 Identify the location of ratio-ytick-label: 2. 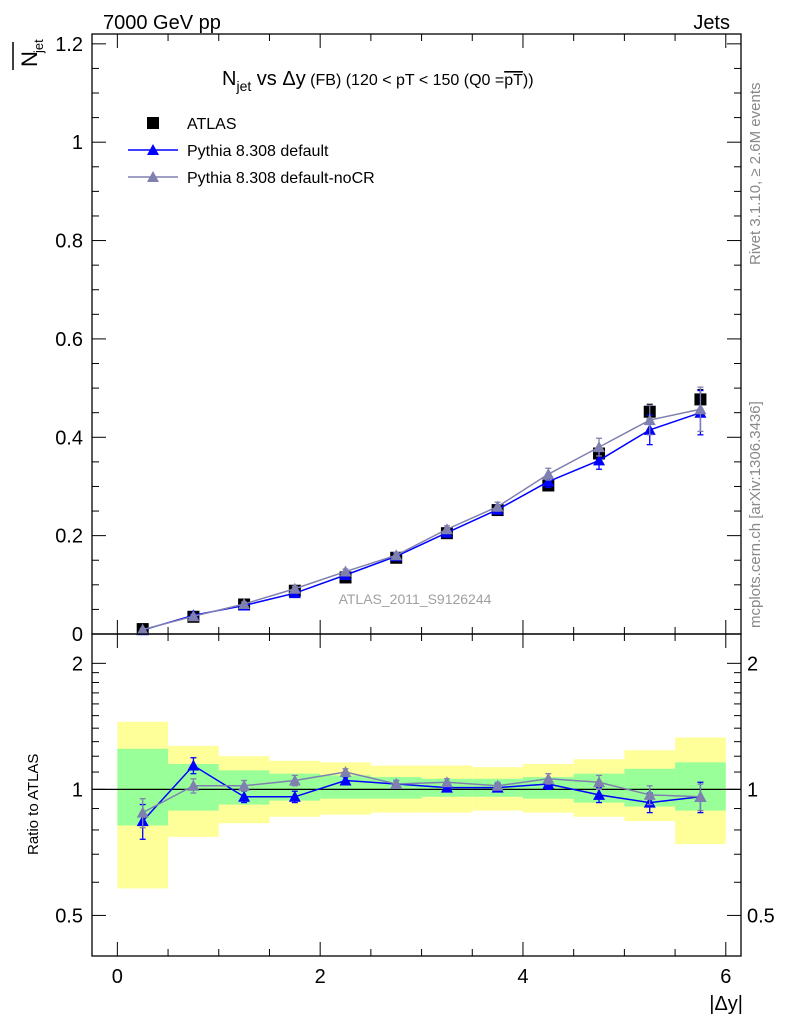
(77, 664).